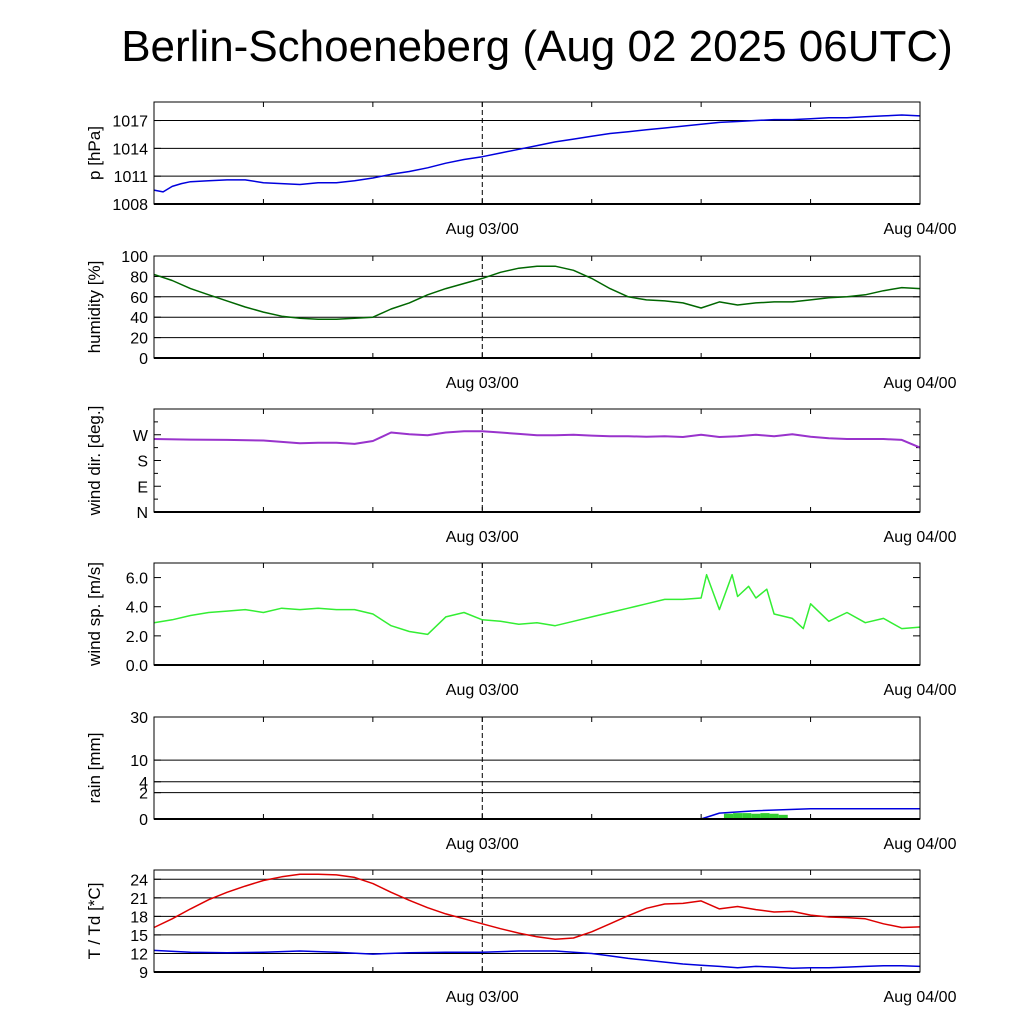 The width and height of the screenshot is (1024, 1024). What do you see at coordinates (482, 229) in the screenshot?
I see `pressure-date-label: Aug 03/00` at bounding box center [482, 229].